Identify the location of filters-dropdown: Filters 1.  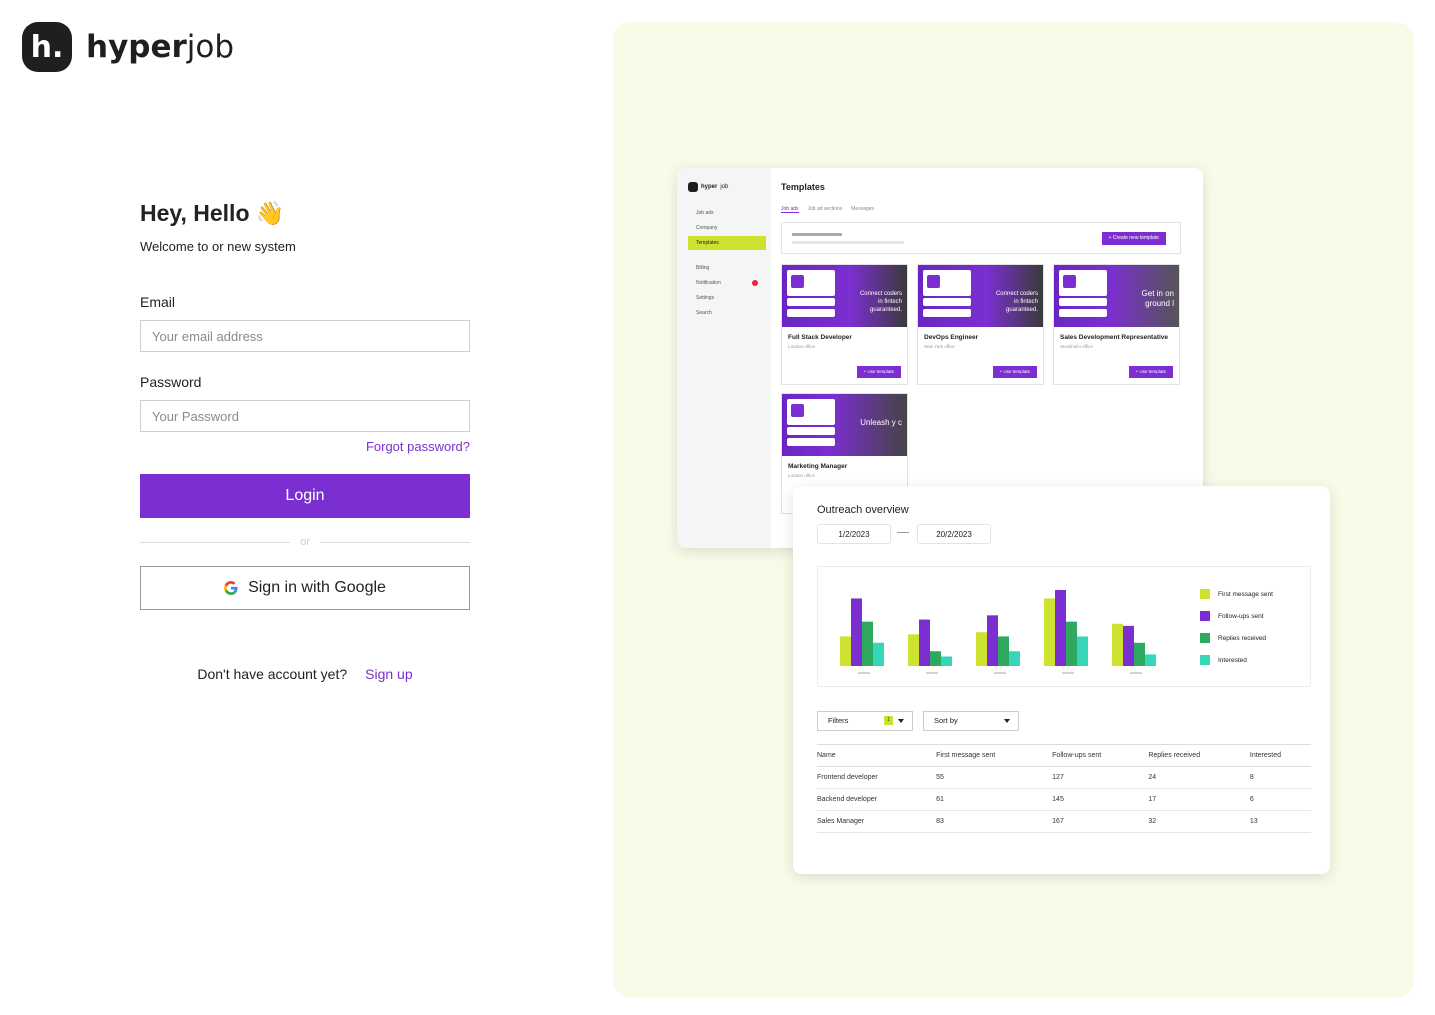
(865, 721).